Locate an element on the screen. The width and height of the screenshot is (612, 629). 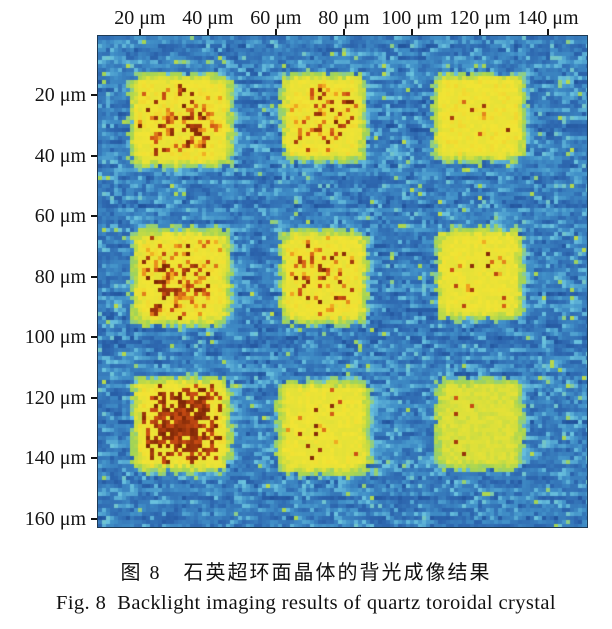
caption-chinese: 图 8 石英超环面晶体的背光成像结果 is located at coordinates (306, 573).